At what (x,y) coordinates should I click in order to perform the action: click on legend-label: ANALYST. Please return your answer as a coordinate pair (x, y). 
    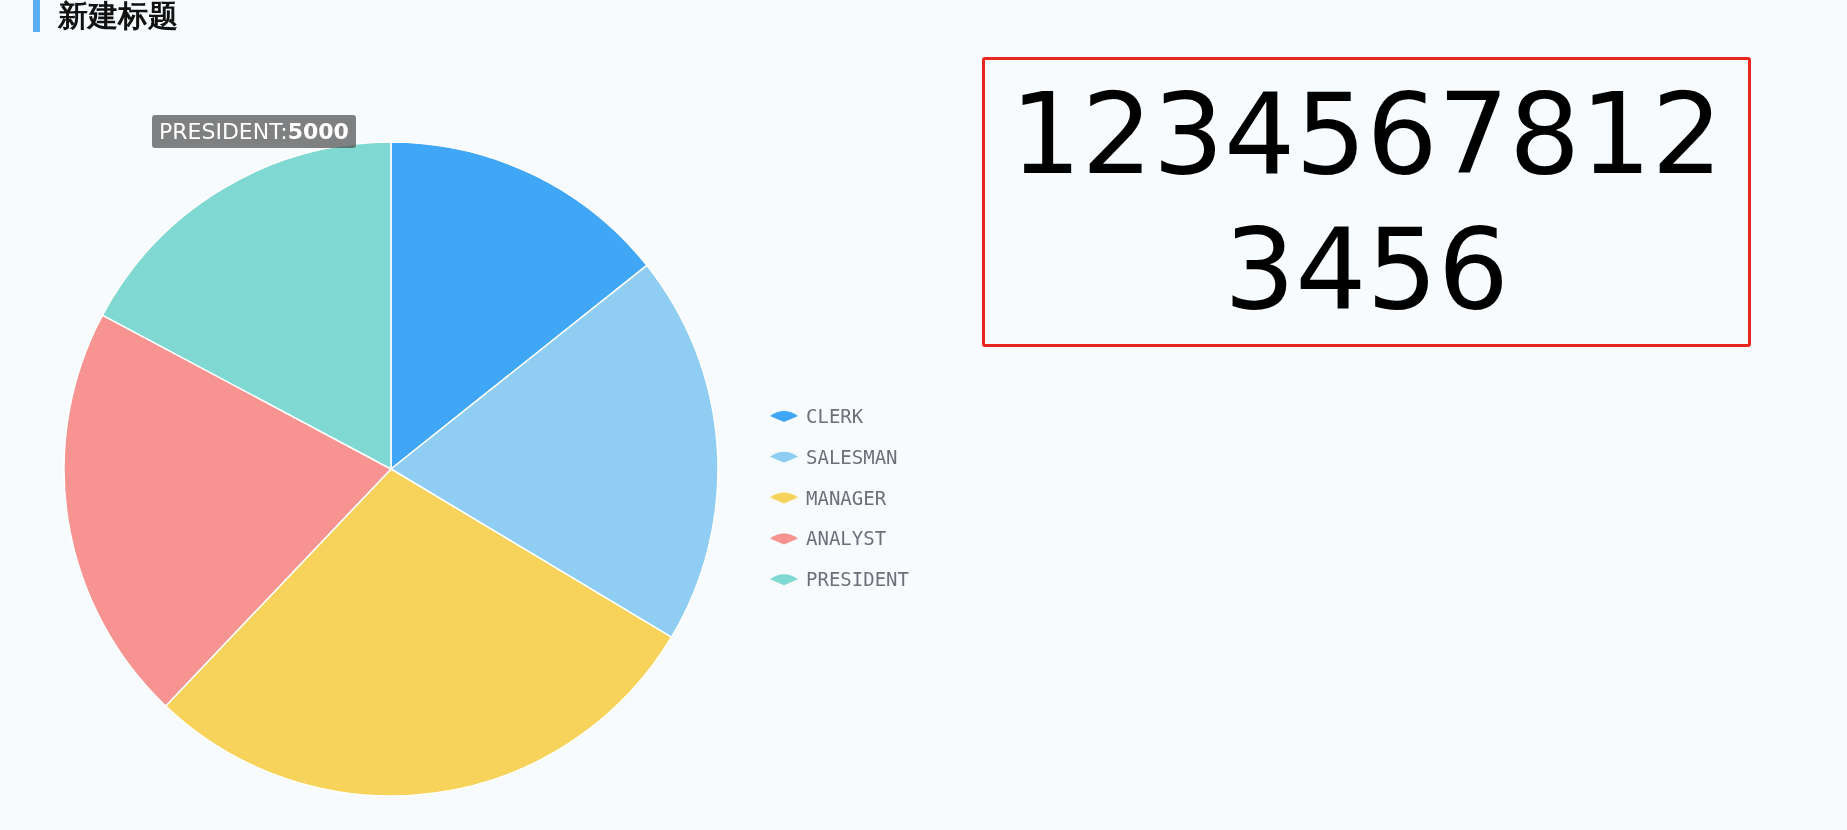
    Looking at the image, I should click on (846, 538).